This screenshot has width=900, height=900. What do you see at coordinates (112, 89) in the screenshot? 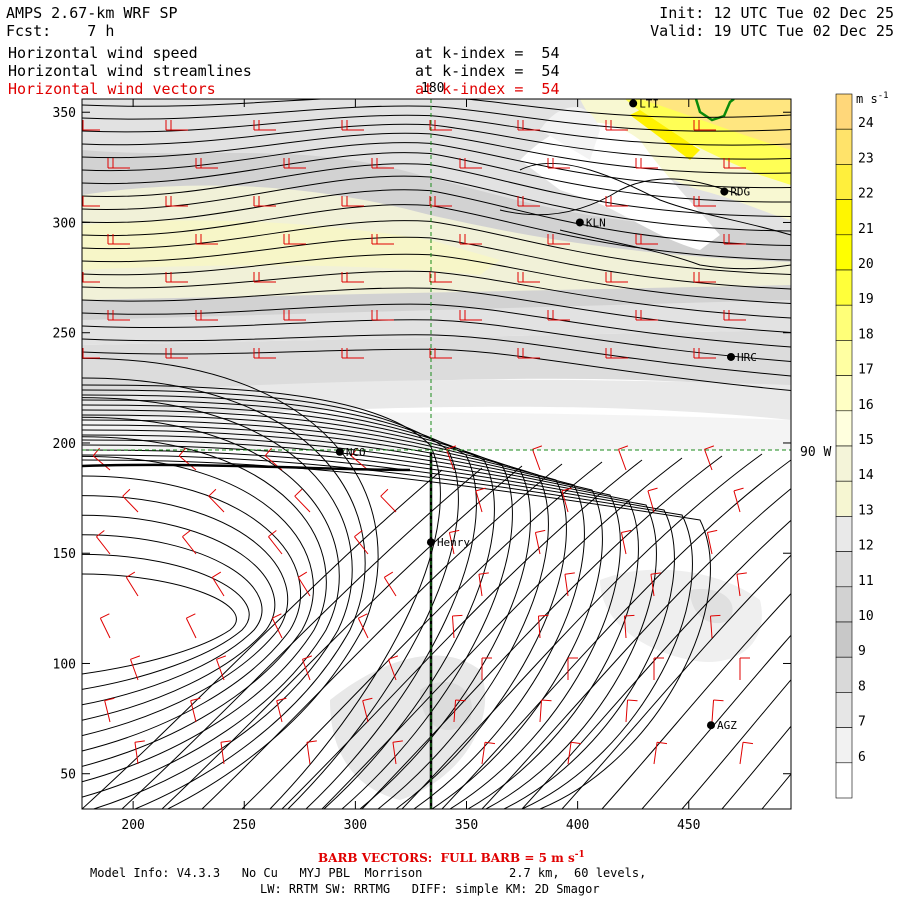
I see `field-label-vectors: Horizontal wind vectors` at bounding box center [112, 89].